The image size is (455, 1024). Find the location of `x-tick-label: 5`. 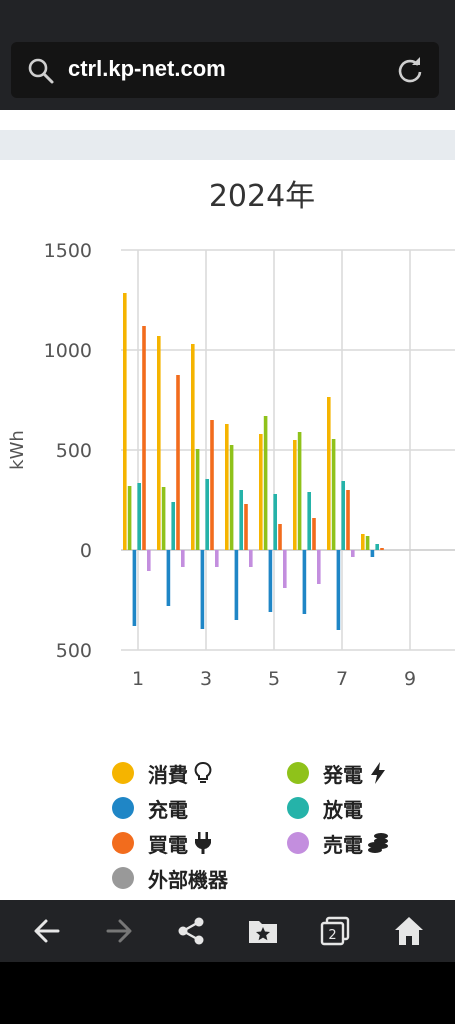

x-tick-label: 5 is located at coordinates (274, 679).